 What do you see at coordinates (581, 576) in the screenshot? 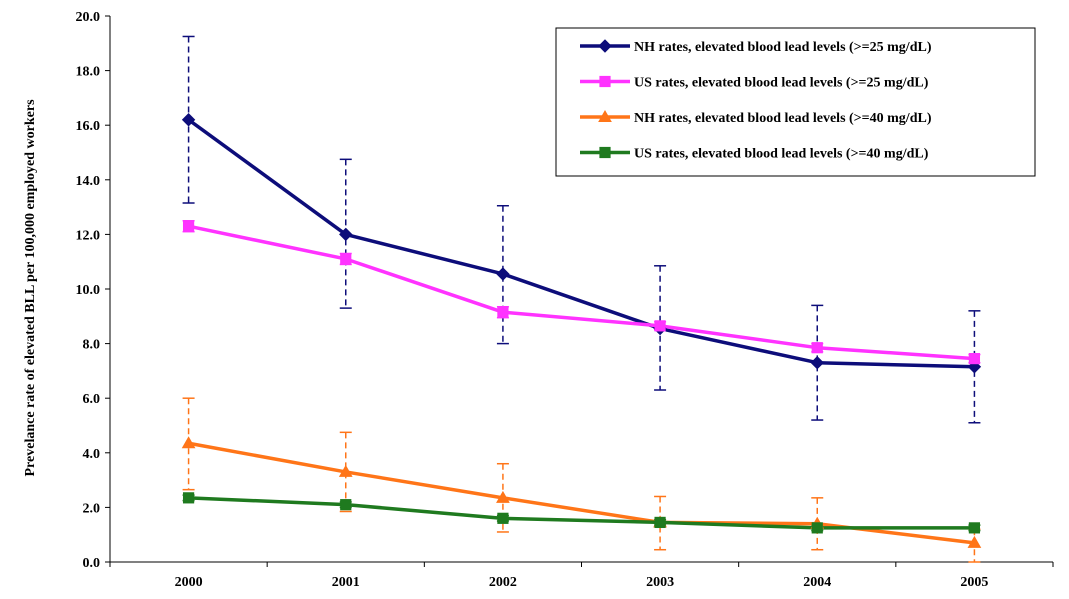
I see `x-axis-ticks: 2000 2001 2002 2003 2004 2005` at bounding box center [581, 576].